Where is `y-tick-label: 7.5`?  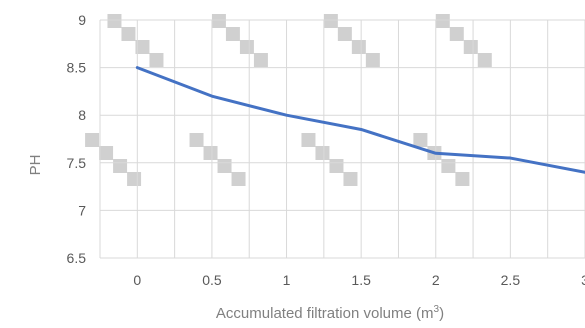 y-tick-label: 7.5 is located at coordinates (77, 163).